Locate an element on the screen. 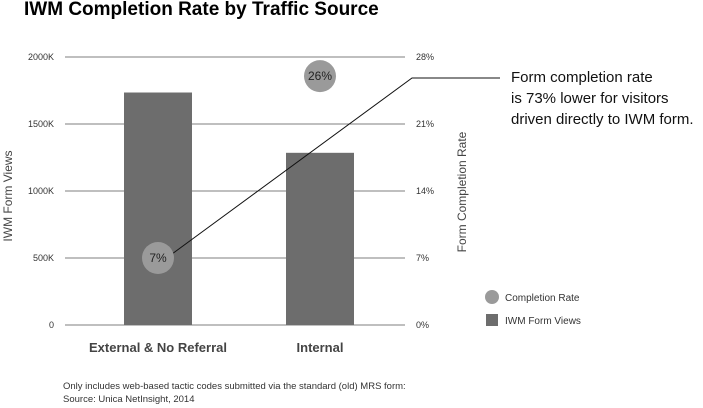 Image resolution: width=703 pixels, height=408 pixels. y-axis-right-title: Form Completion Rate is located at coordinates (462, 191).